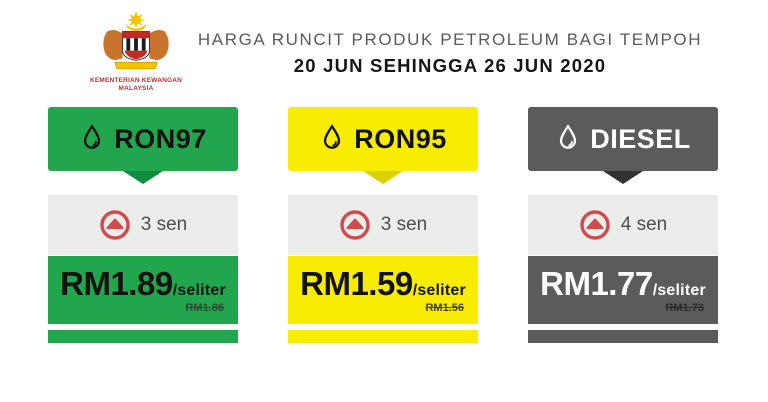 The image size is (768, 402). Describe the element at coordinates (400, 138) in the screenshot. I see `fuel-name: RON95` at that location.